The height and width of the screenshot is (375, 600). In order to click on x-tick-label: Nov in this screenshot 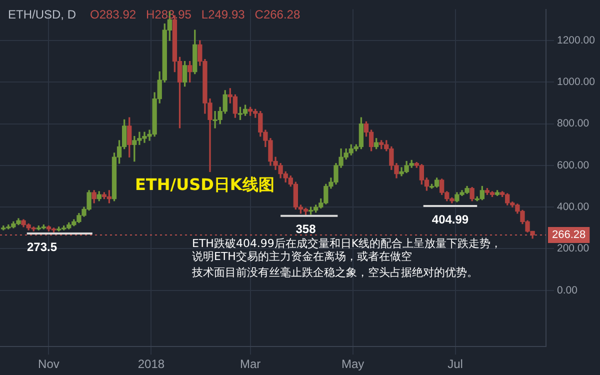, I will do `click(49, 364)`.